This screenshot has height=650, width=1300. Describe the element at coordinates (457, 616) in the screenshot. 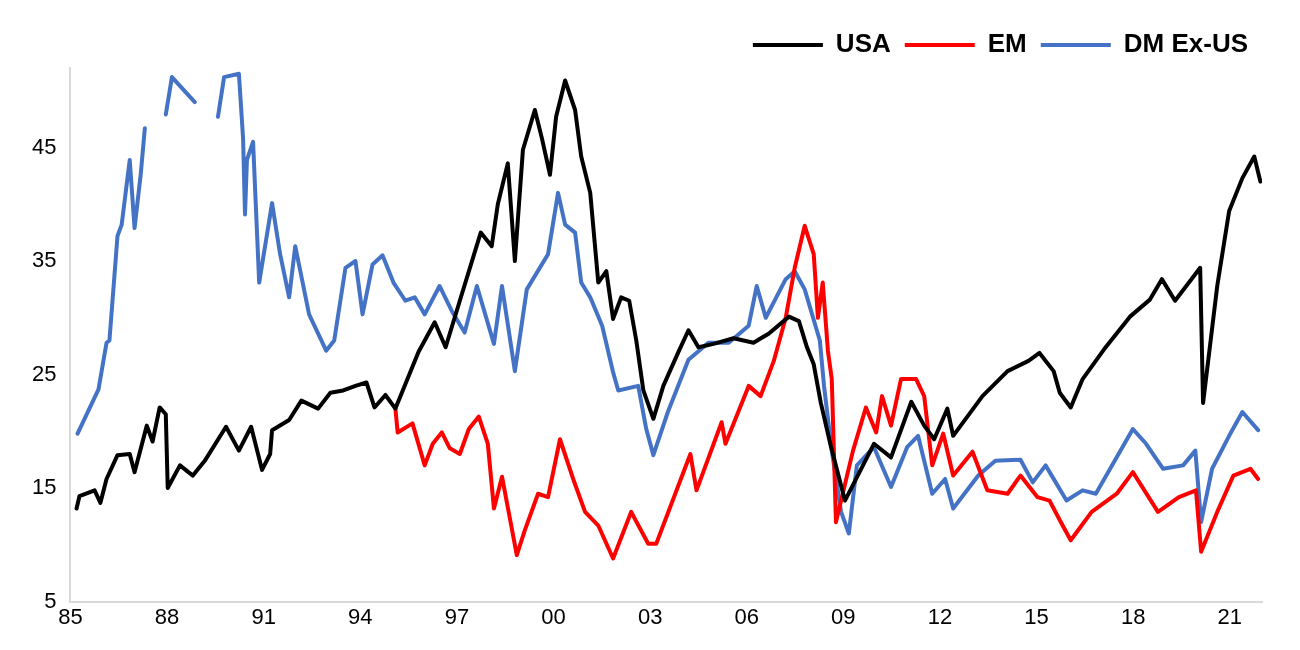

I see `x-tick-label: 97` at that location.